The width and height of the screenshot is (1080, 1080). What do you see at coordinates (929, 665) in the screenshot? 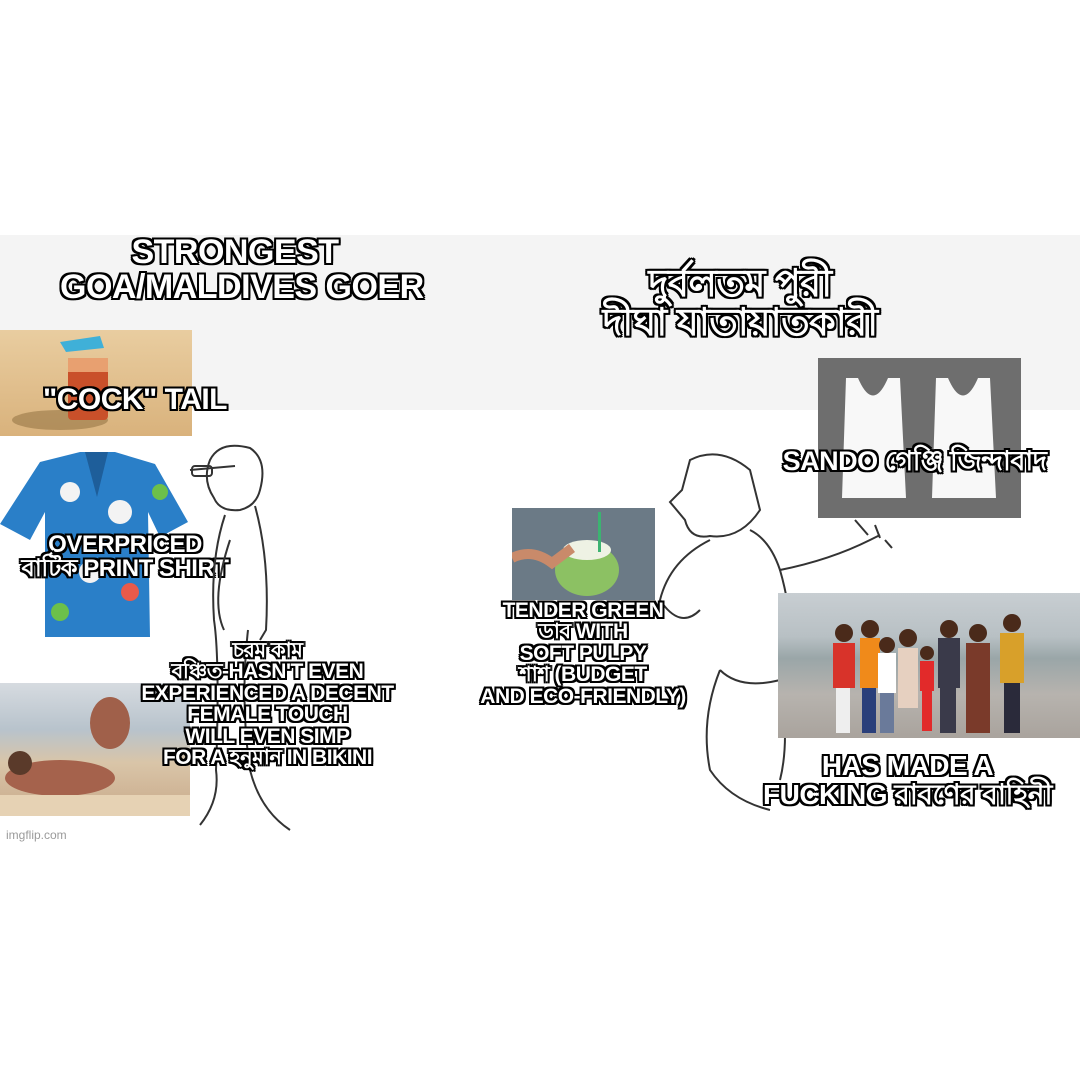
I see `family-beach-photo` at bounding box center [929, 665].